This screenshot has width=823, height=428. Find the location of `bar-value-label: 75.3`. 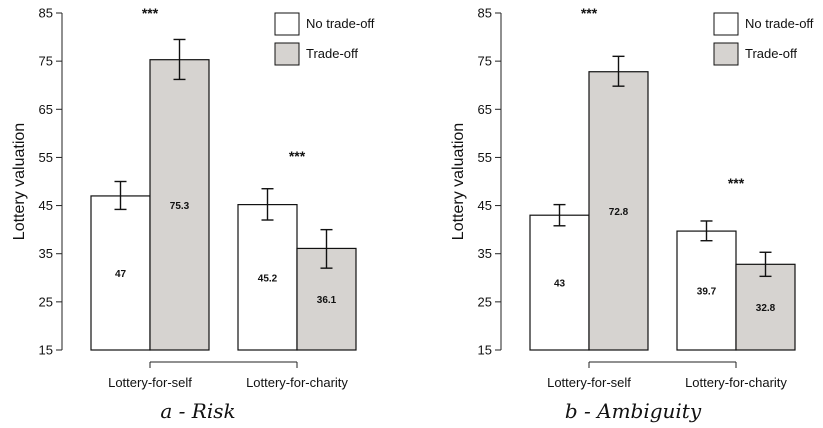

bar-value-label: 75.3 is located at coordinates (180, 206).